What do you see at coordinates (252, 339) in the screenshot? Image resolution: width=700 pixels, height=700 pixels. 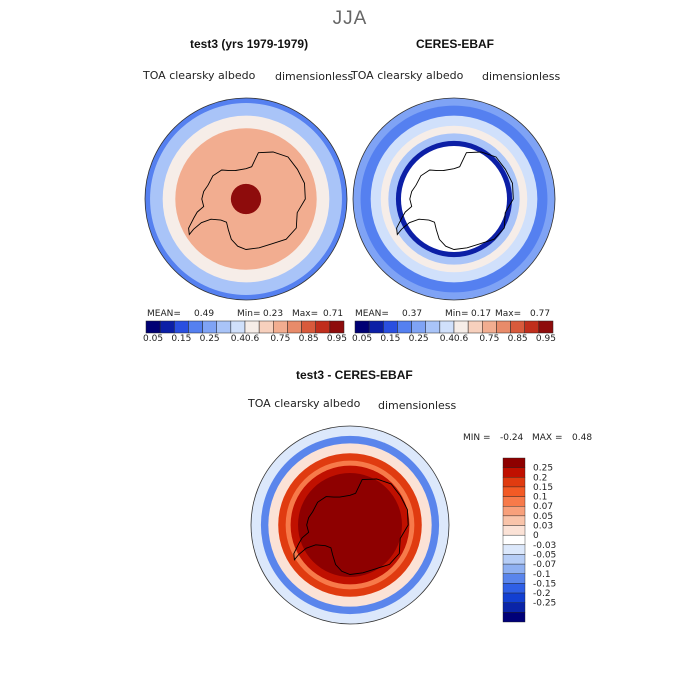 I see `map1-legend-label: 0.6` at bounding box center [252, 339].